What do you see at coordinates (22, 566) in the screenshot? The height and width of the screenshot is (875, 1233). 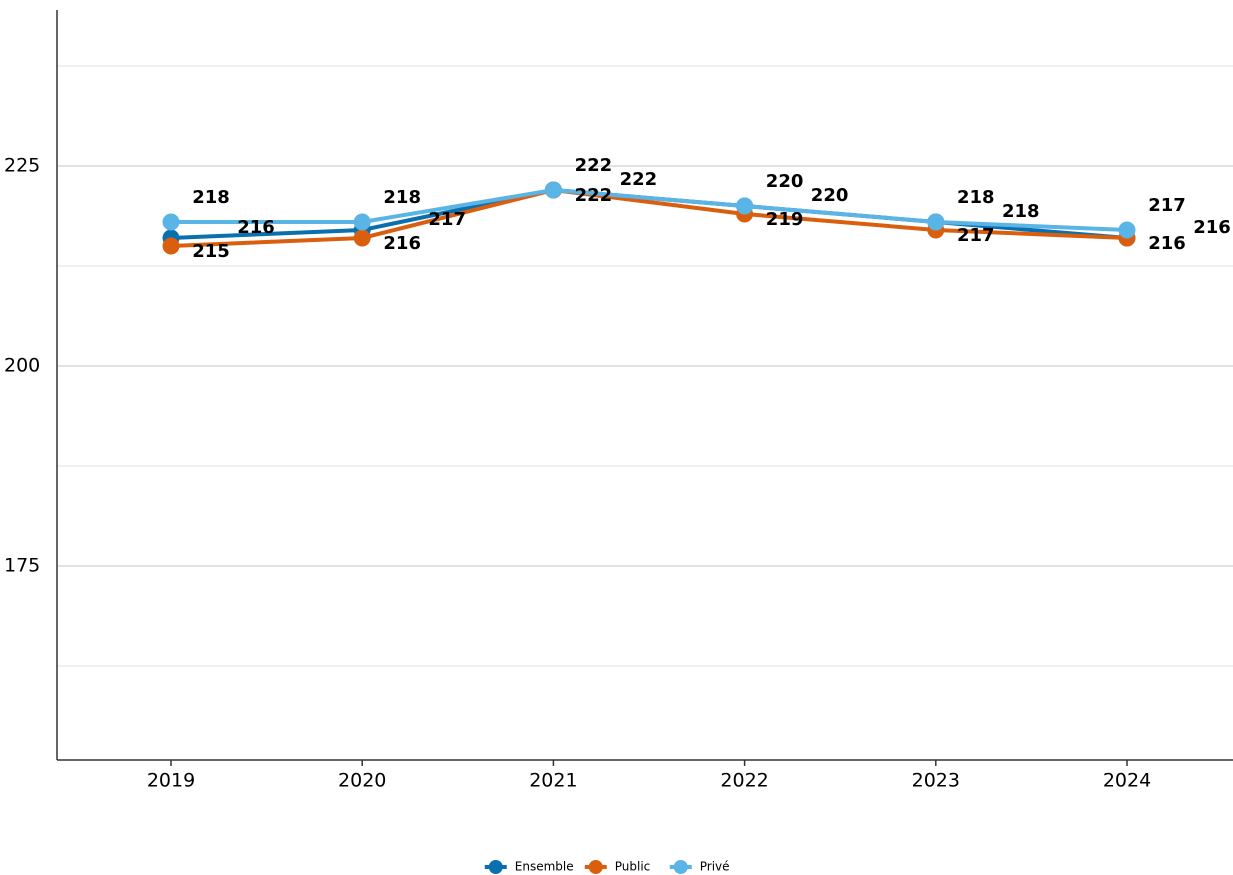 I see `y-tick-label: 175` at bounding box center [22, 566].